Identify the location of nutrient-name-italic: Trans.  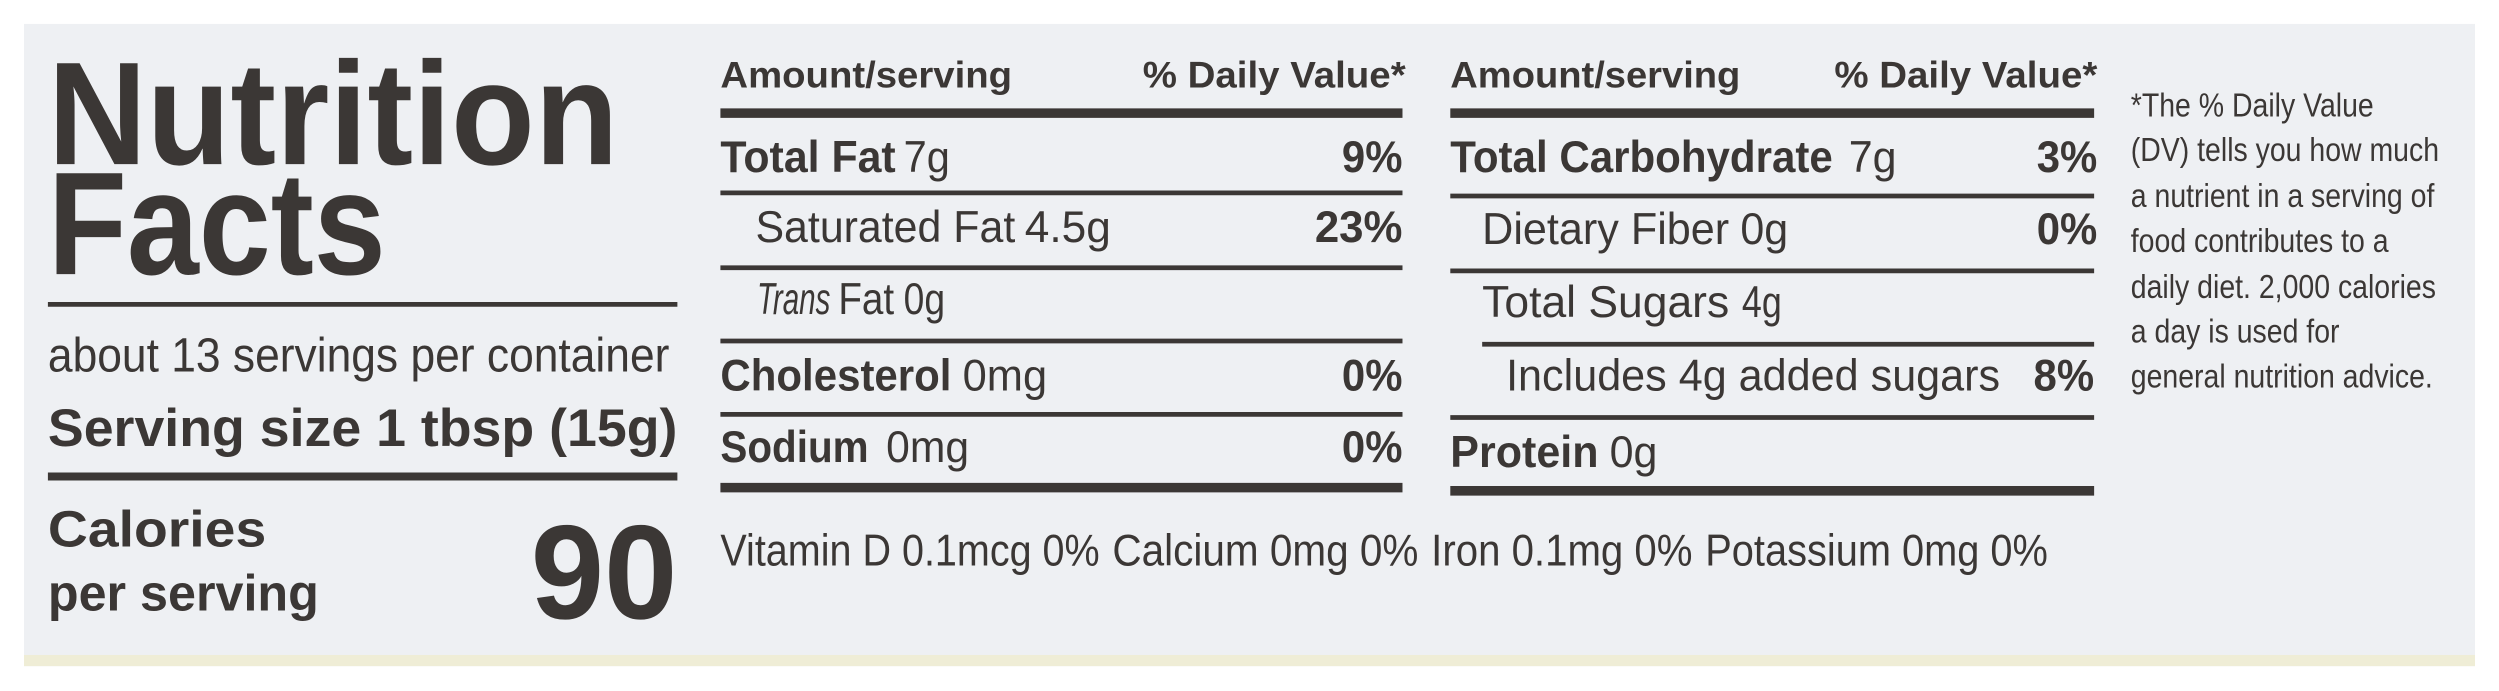
(793, 299).